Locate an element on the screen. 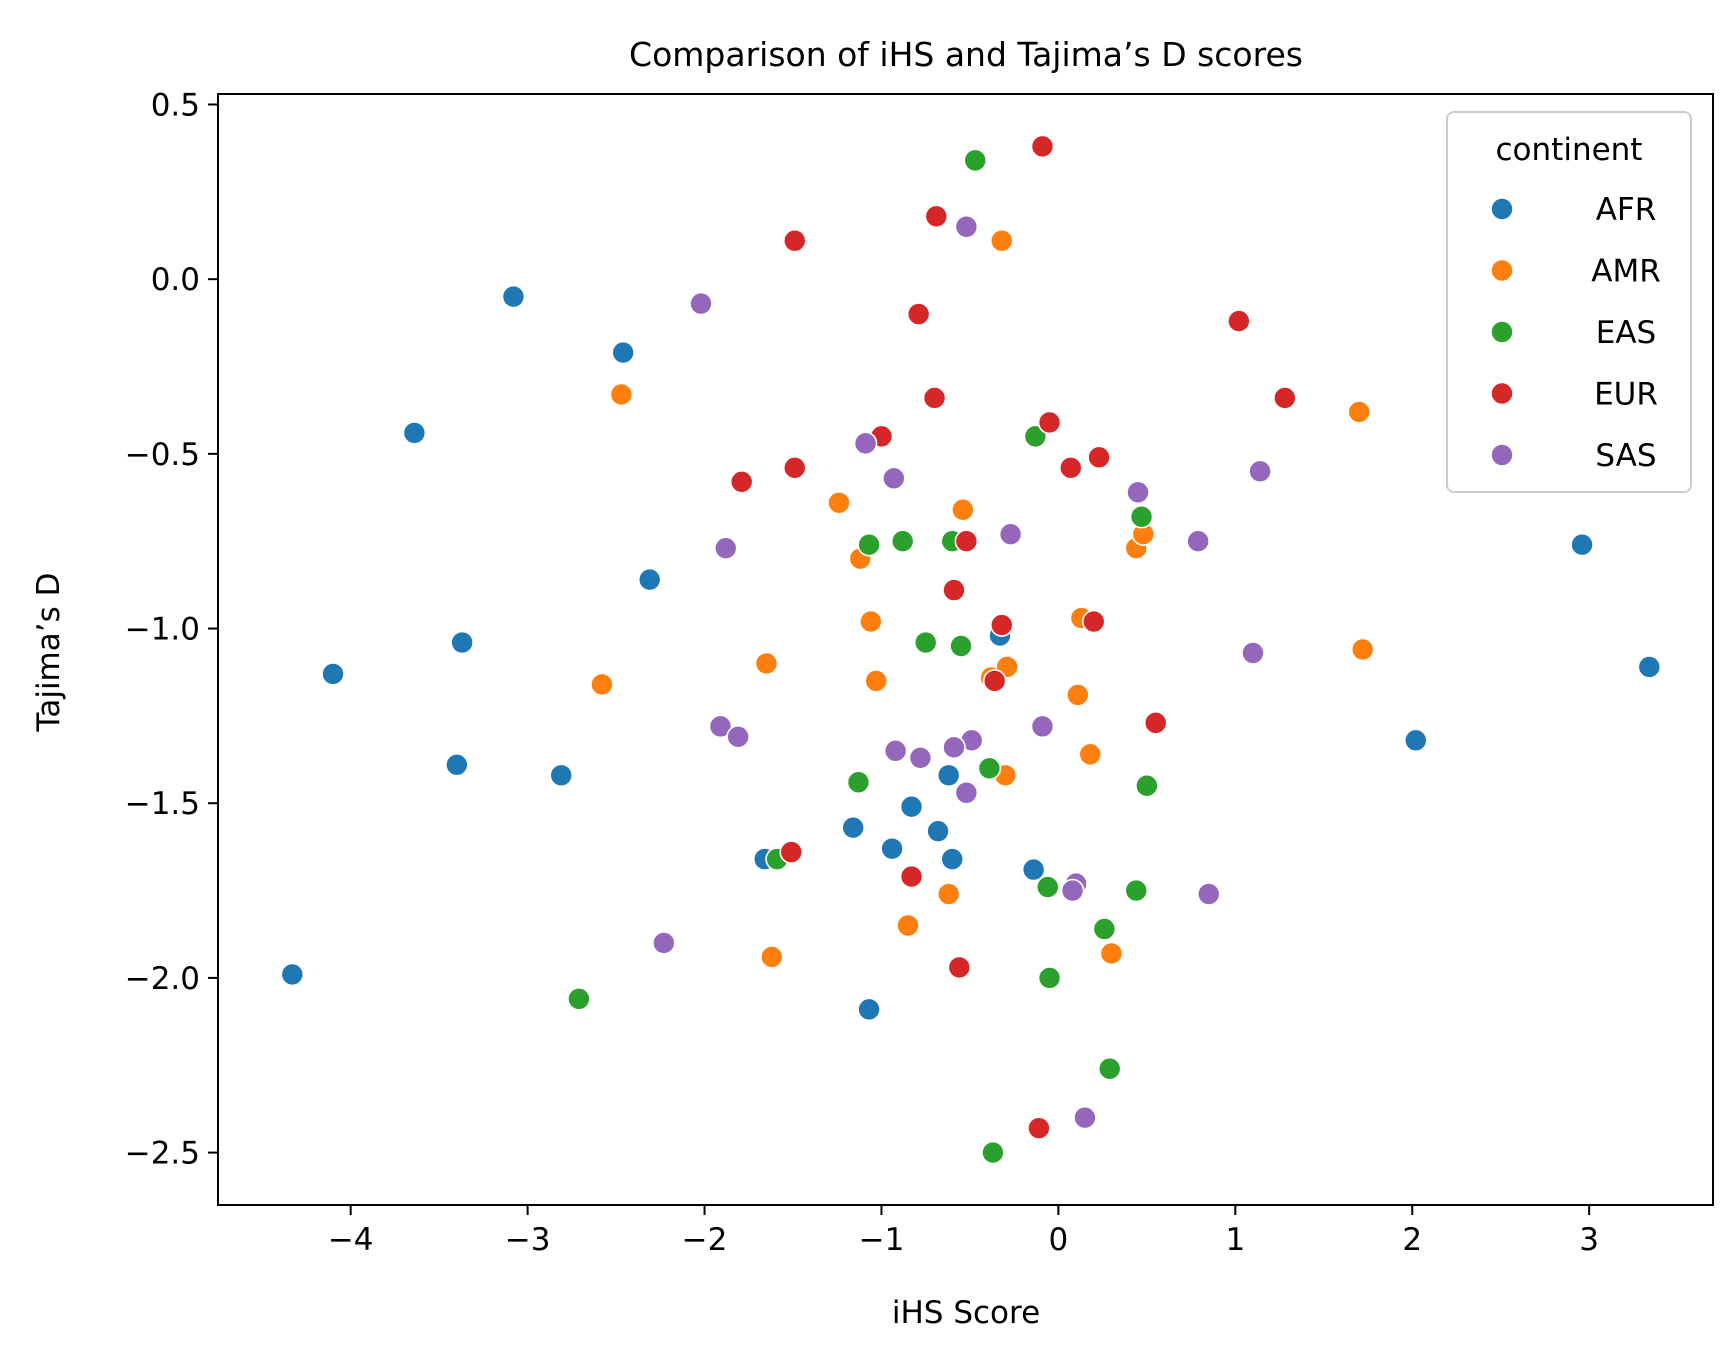  y-tick-label: −0.5 is located at coordinates (162, 455).